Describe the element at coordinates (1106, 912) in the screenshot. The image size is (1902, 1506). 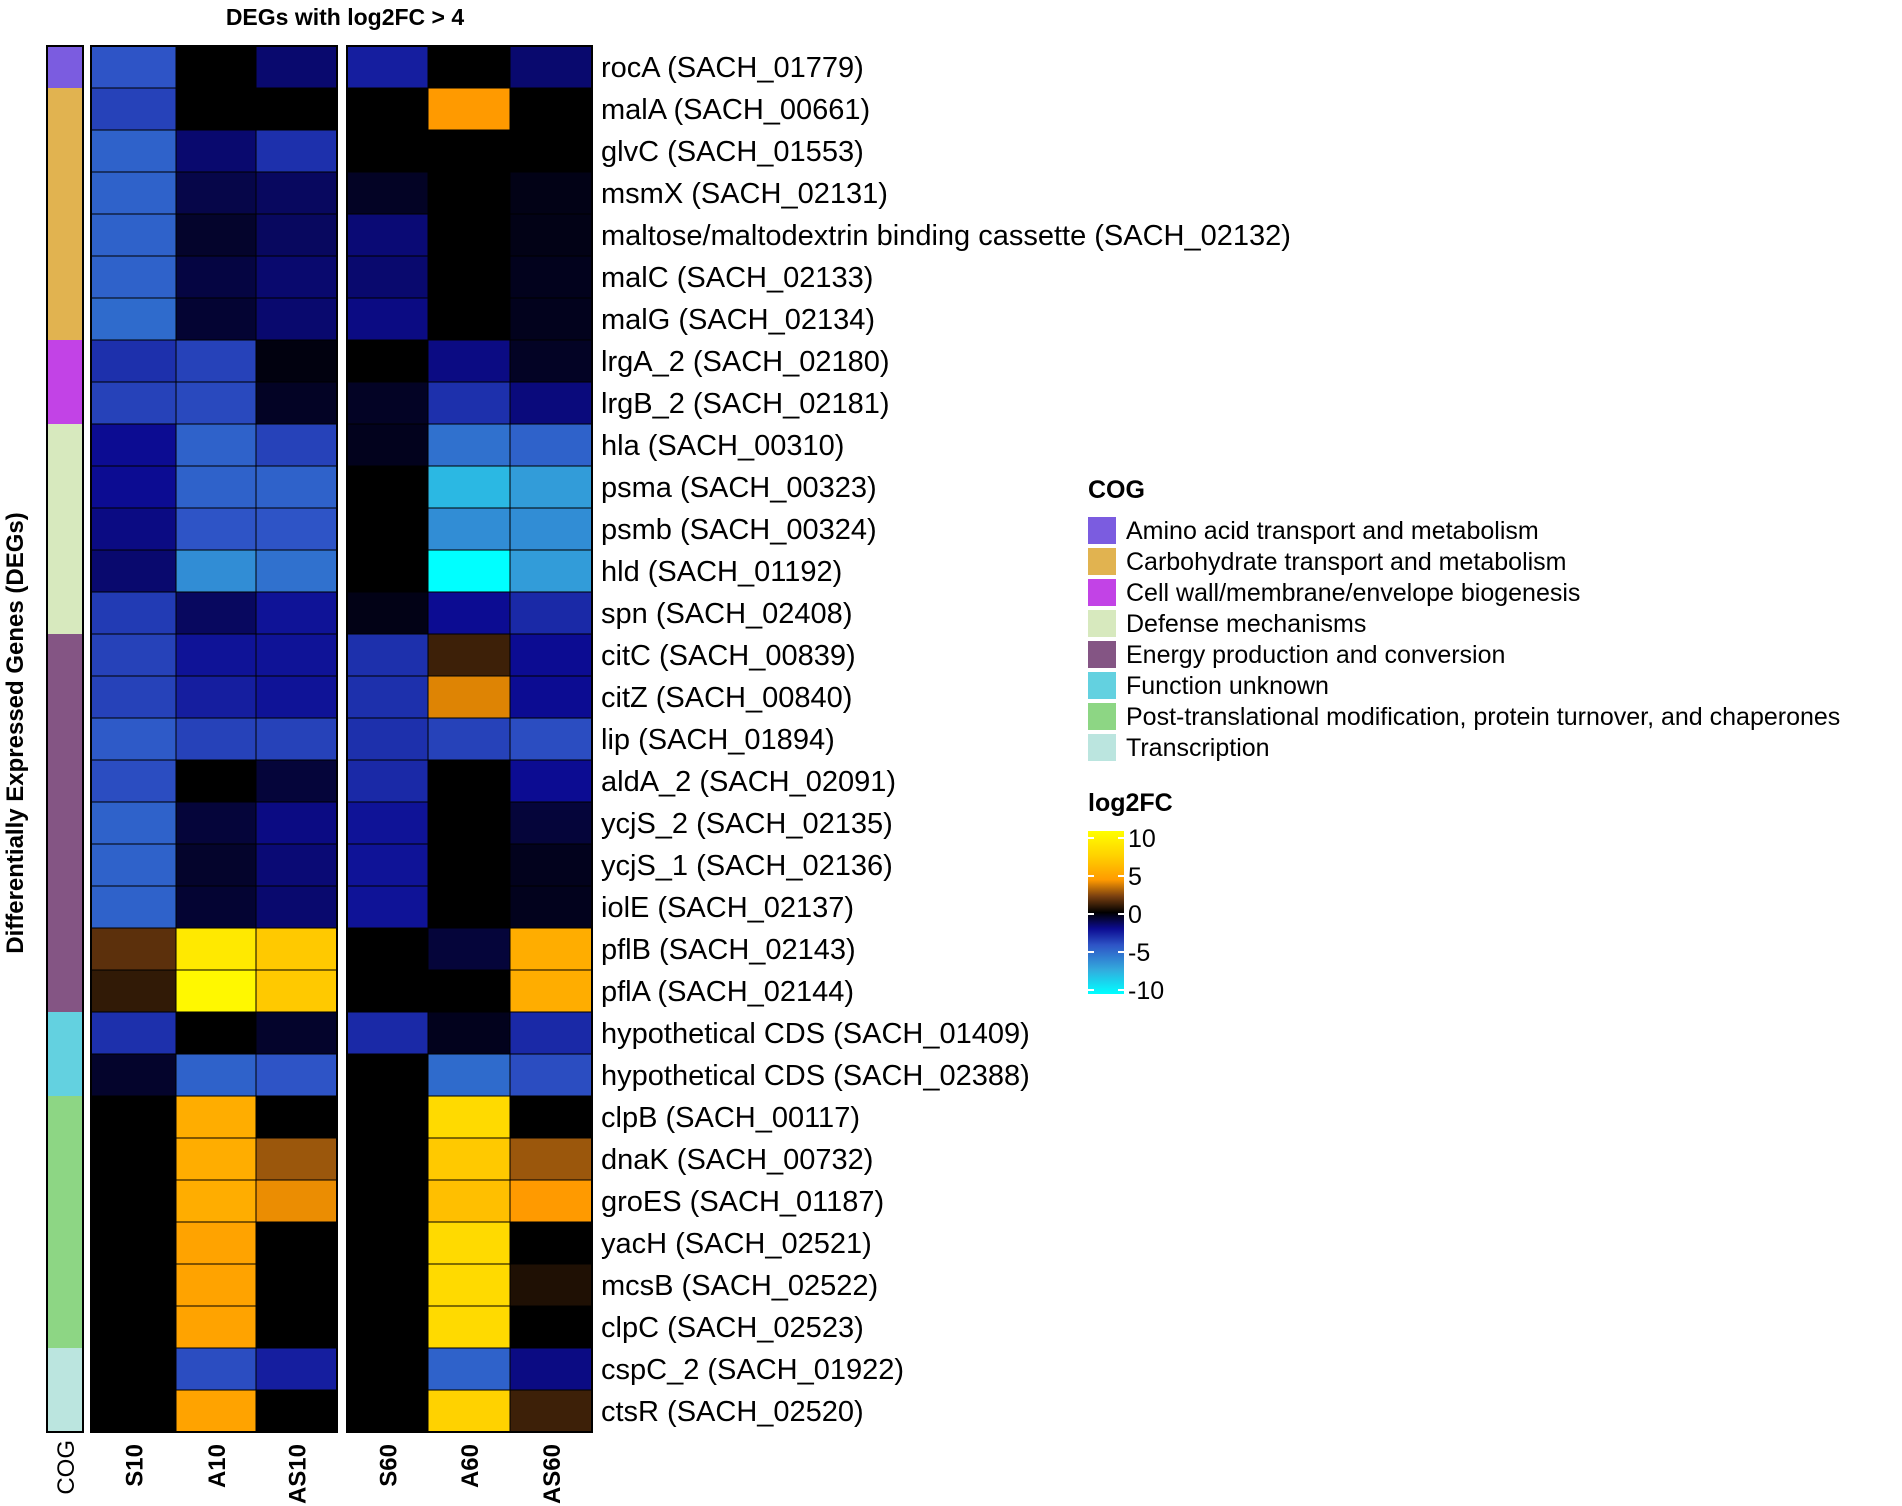
I see `color-scale-bar` at that location.